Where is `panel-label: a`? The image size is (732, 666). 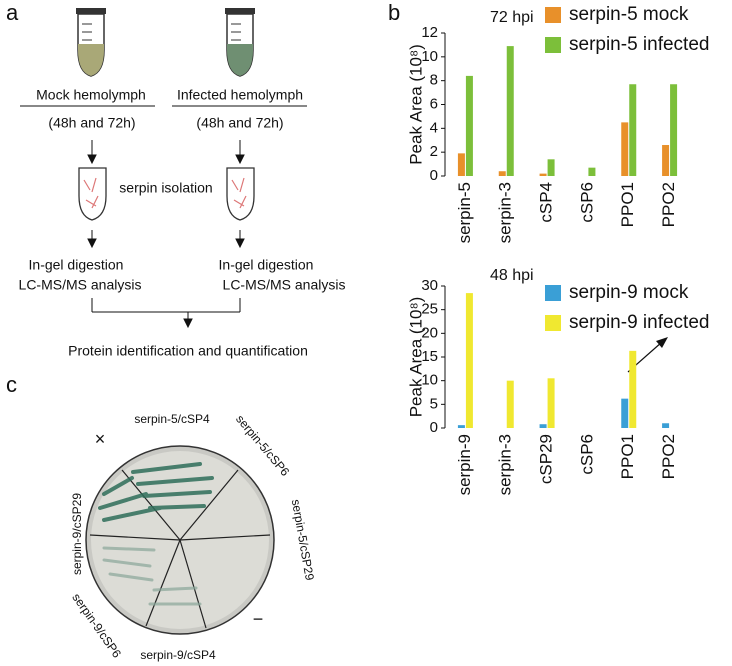 panel-label: a is located at coordinates (12, 12).